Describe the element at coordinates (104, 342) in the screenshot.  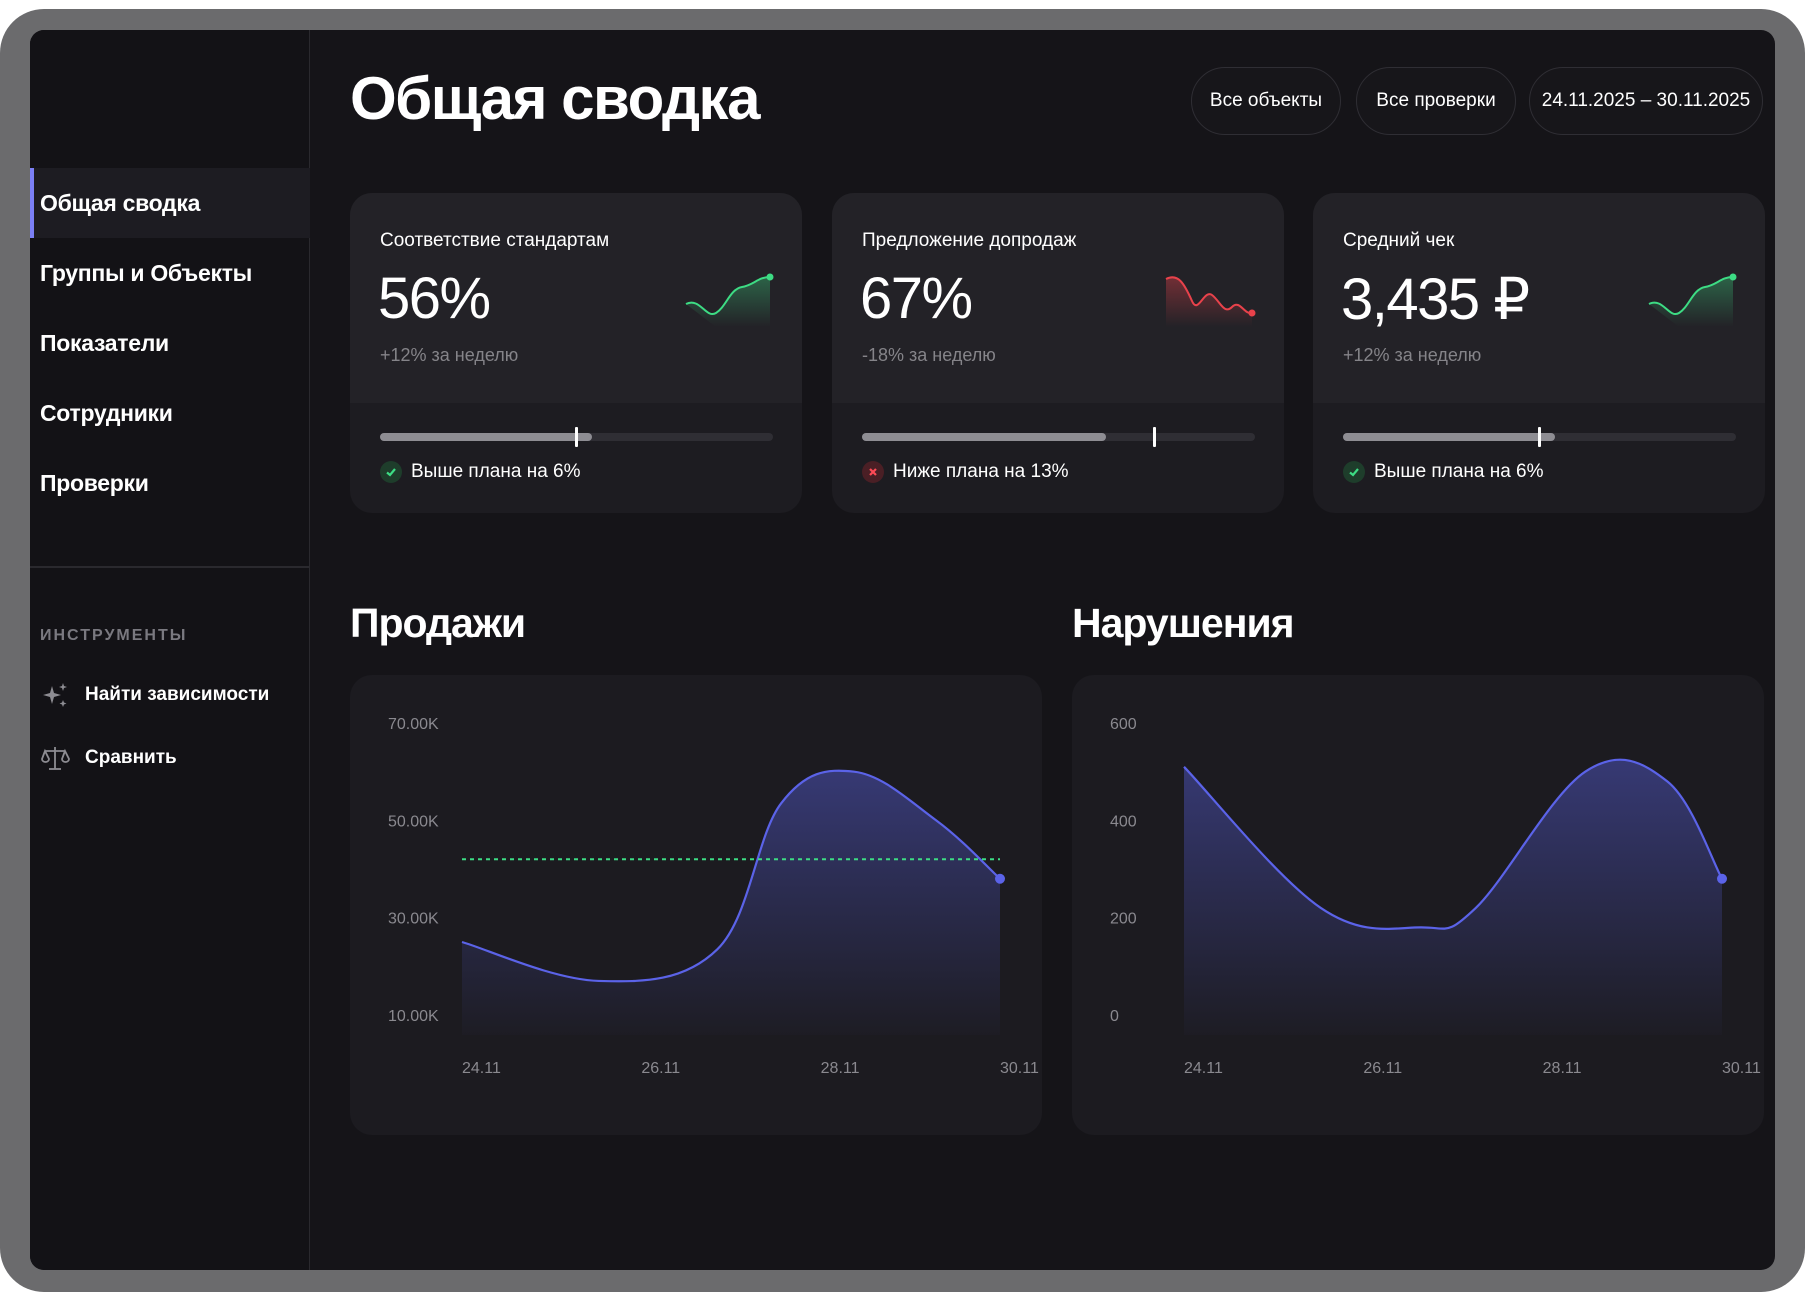
I see `sidebar-item-label: Показатели` at that location.